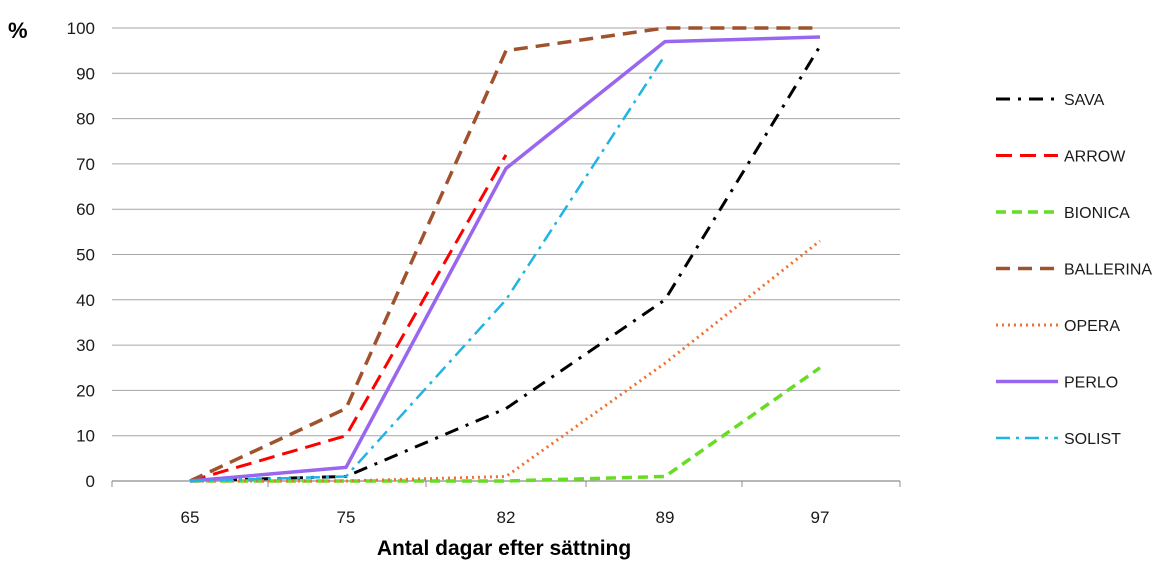 This screenshot has height=561, width=1168. I want to click on y-tick-label: 10, so click(85, 436).